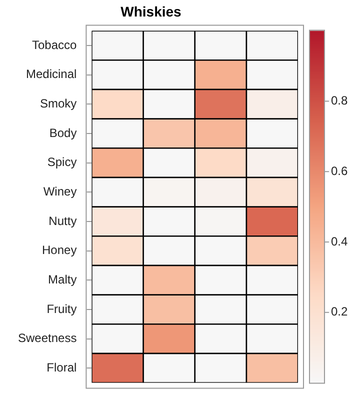  I want to click on y-tick-label: Fruity, so click(61, 309).